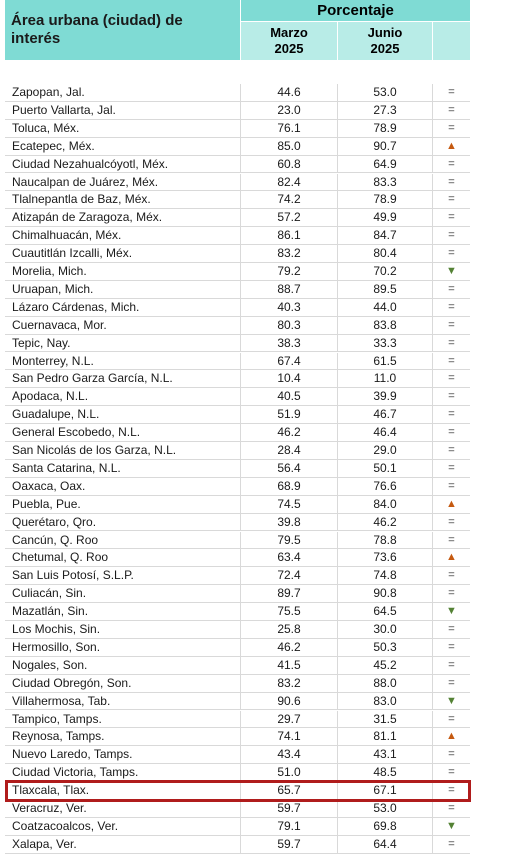 The width and height of the screenshot is (527, 856). What do you see at coordinates (53, 145) in the screenshot?
I see `city: Ecatepec, Méx.` at bounding box center [53, 145].